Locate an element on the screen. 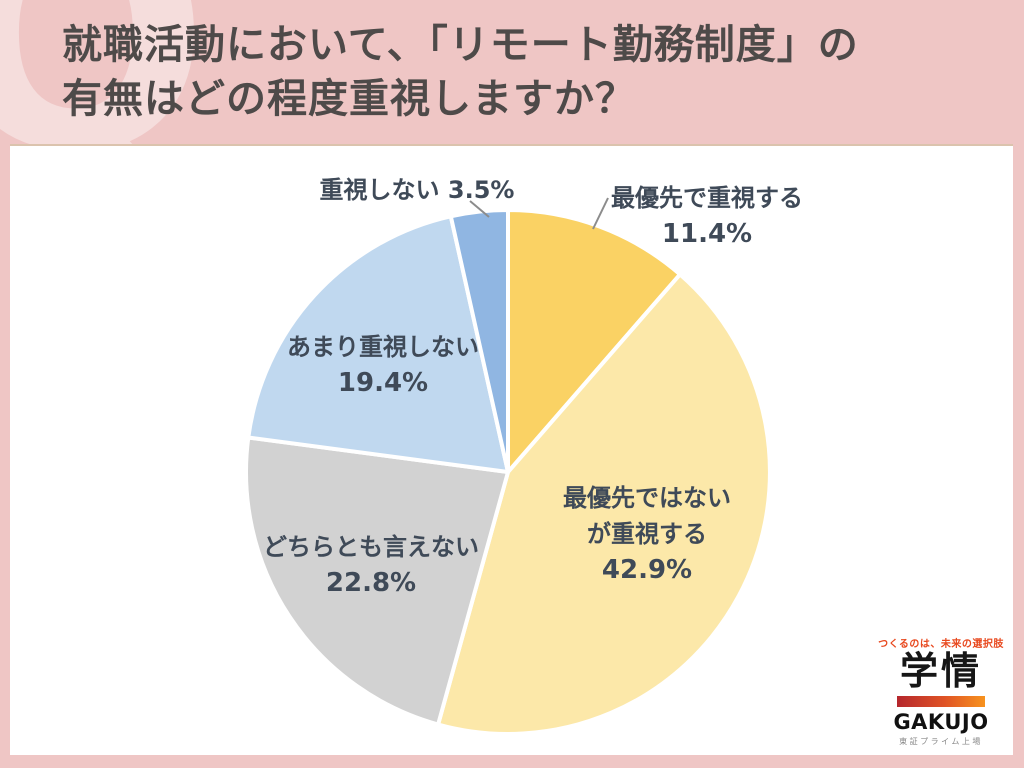 Image resolution: width=1024 pixels, height=768 pixels. label-neutral: どちらとも言えない 22.8% is located at coordinates (371, 565).